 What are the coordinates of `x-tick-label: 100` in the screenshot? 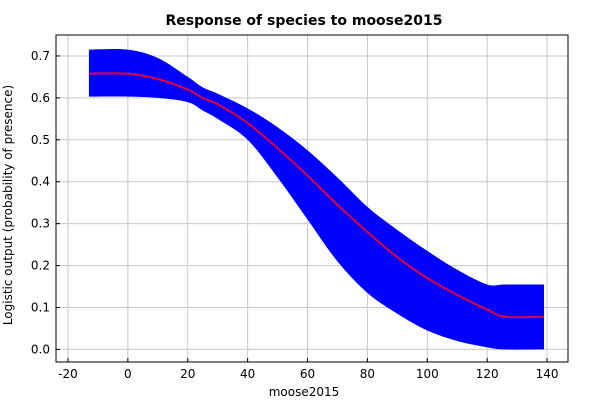 It's located at (427, 374).